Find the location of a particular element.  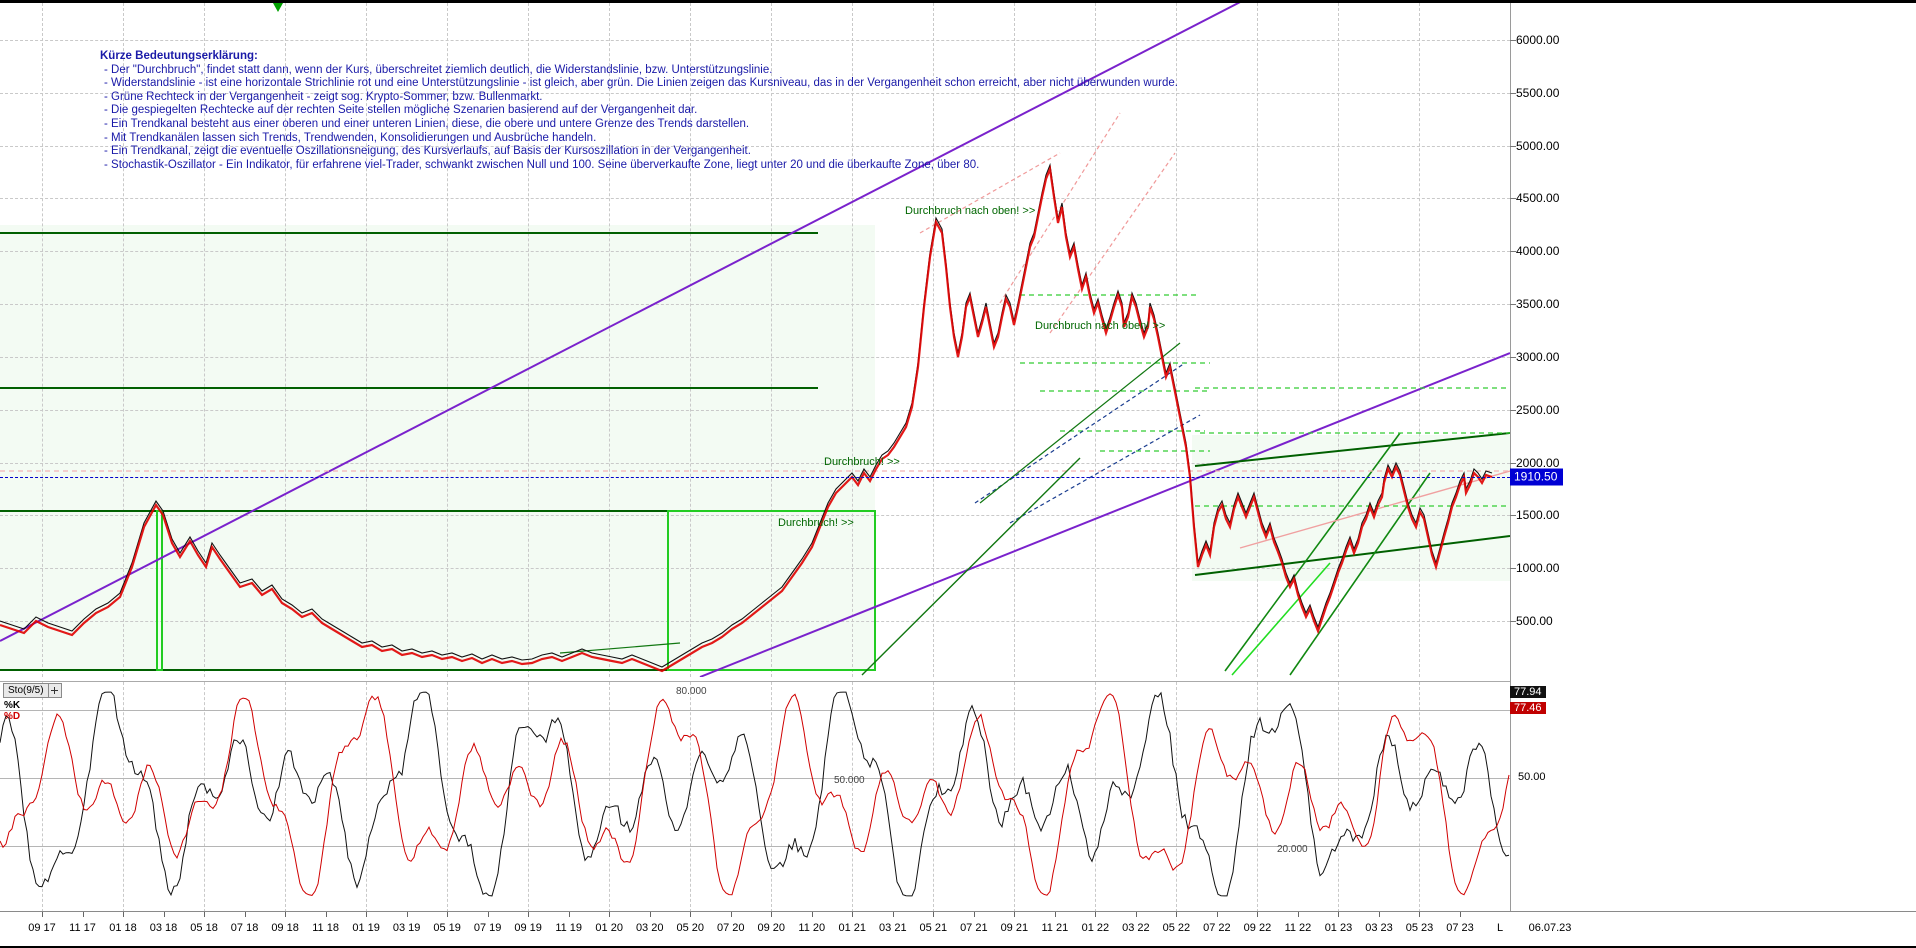

time-axis-tick-label: 01 20 is located at coordinates (609, 928).